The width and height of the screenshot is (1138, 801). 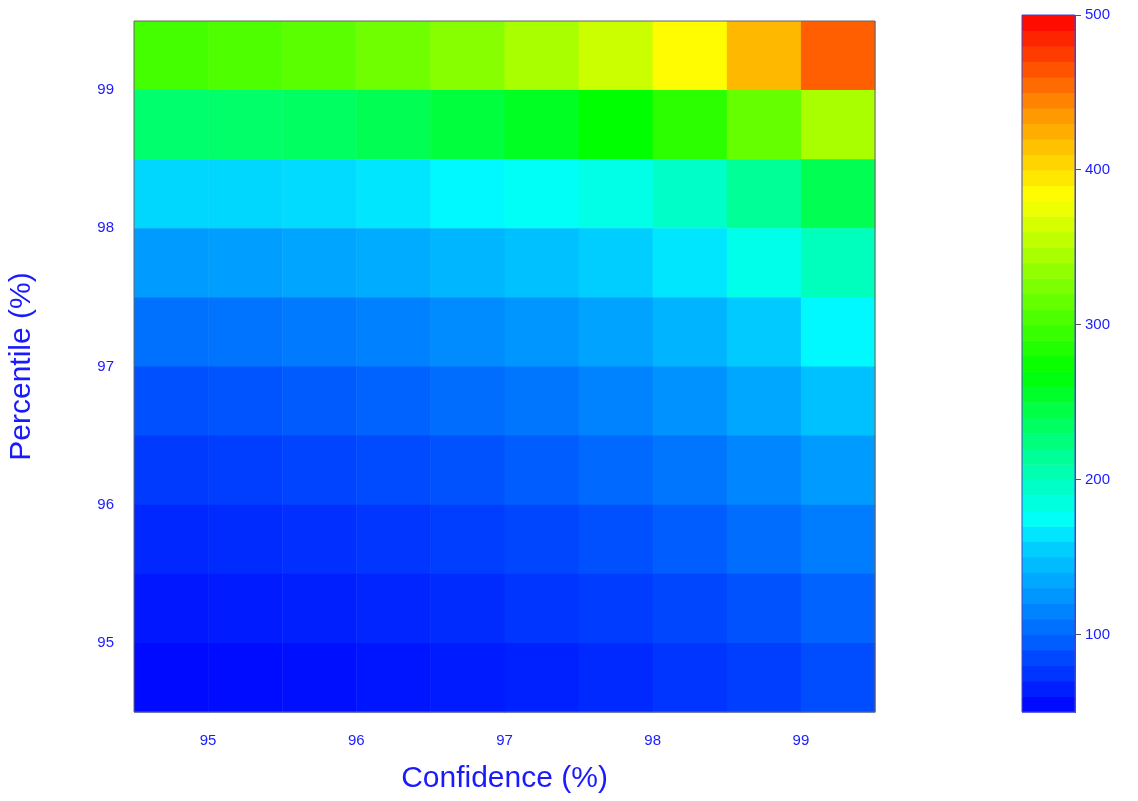 What do you see at coordinates (653, 740) in the screenshot?
I see `x-tick-label: 98` at bounding box center [653, 740].